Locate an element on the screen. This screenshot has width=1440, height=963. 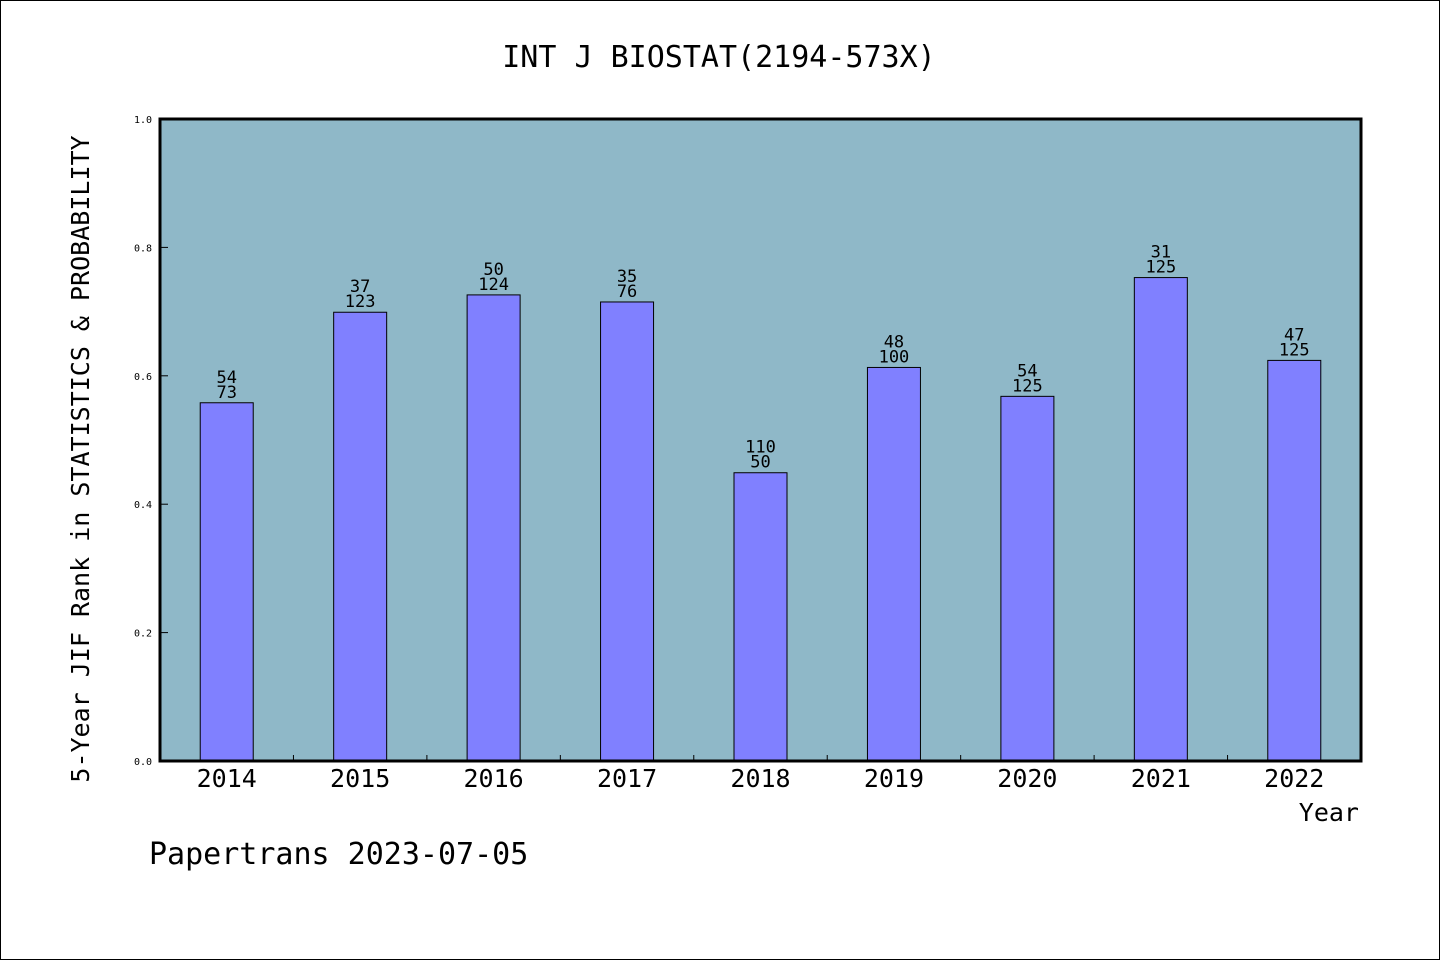
bar-total-label: 73 is located at coordinates (226, 393).